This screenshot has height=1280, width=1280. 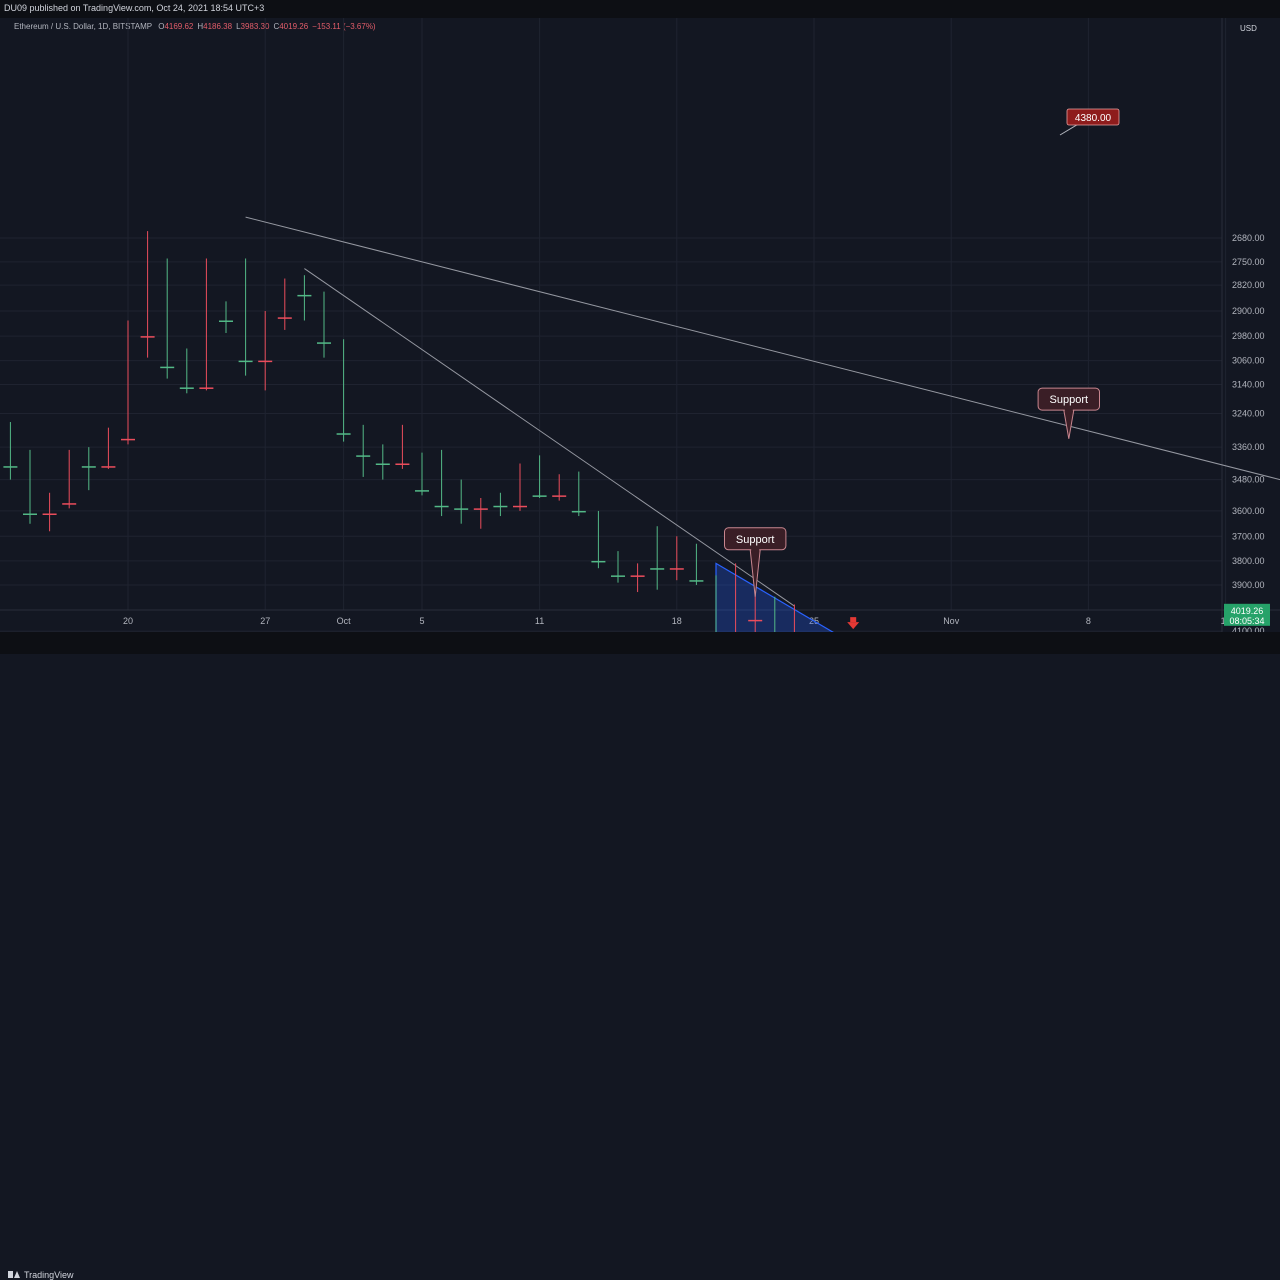 What do you see at coordinates (1248, 262) in the screenshot?
I see `price-tick-label: 2750.00` at bounding box center [1248, 262].